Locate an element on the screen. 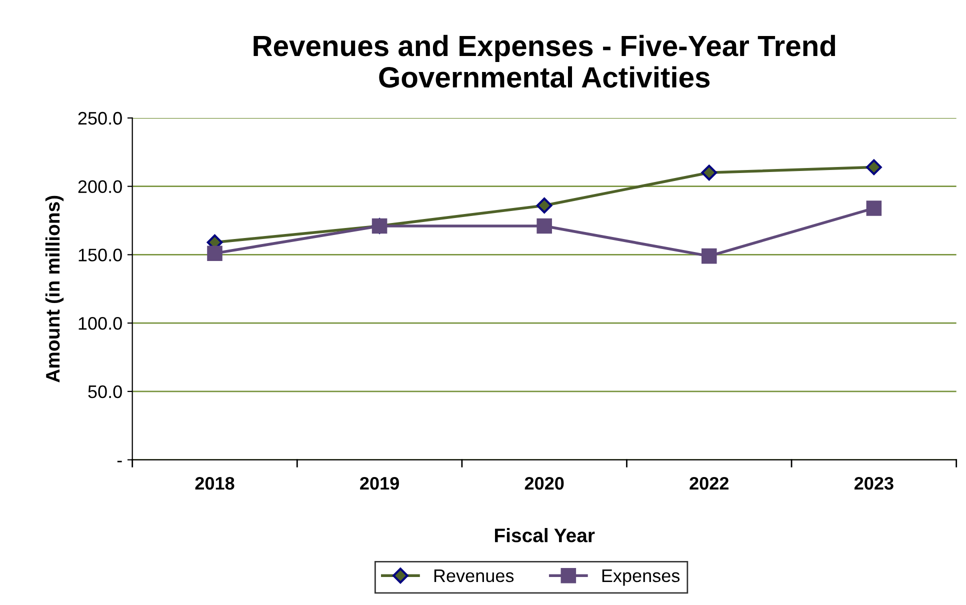 The image size is (966, 605). y-tick-label: 100.0 is located at coordinates (100, 323).